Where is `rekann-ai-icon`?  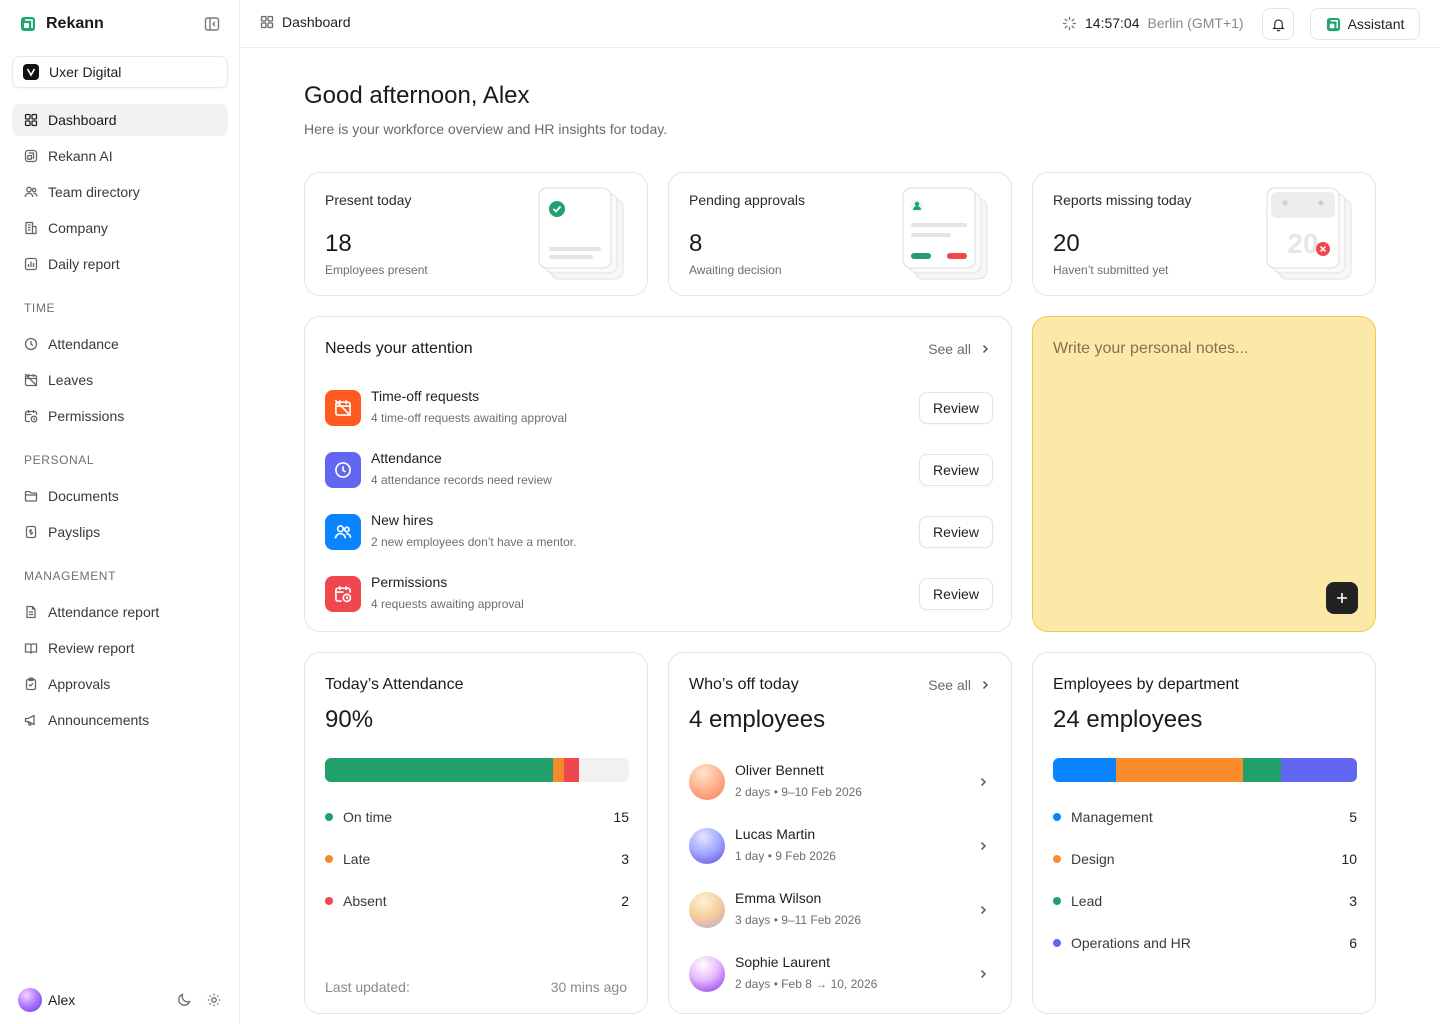 rekann-ai-icon is located at coordinates (31, 156).